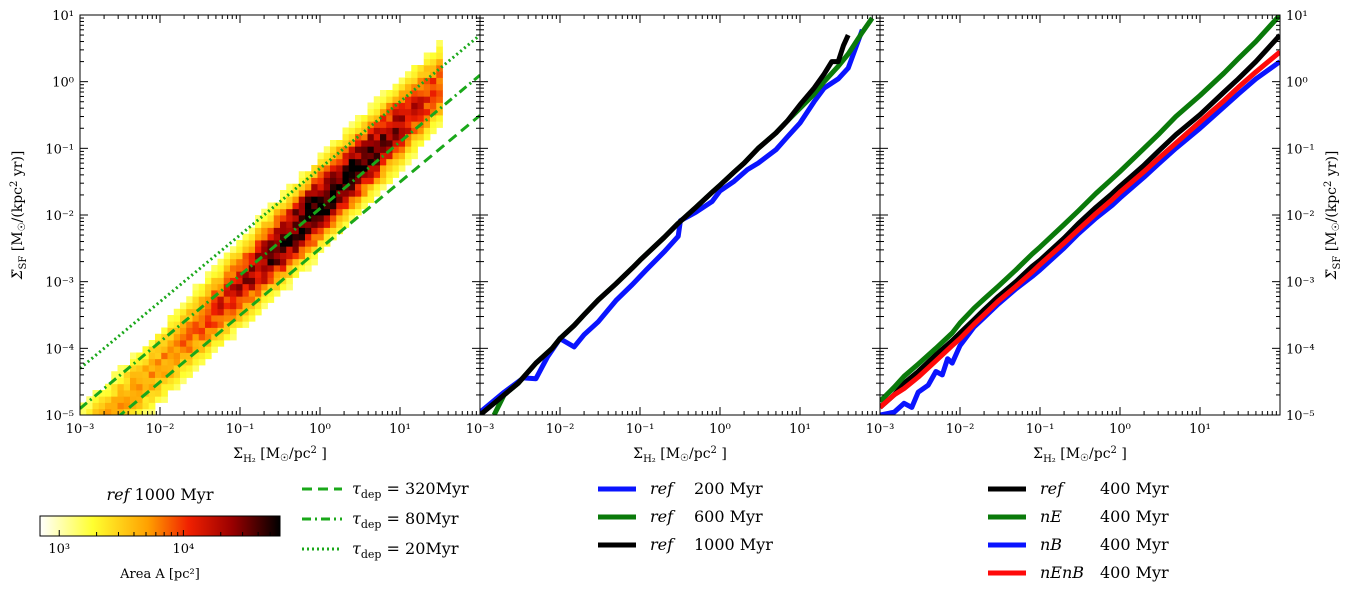  What do you see at coordinates (1297, 83) in the screenshot?
I see `y-tick-label: 10⁰` at bounding box center [1297, 83].